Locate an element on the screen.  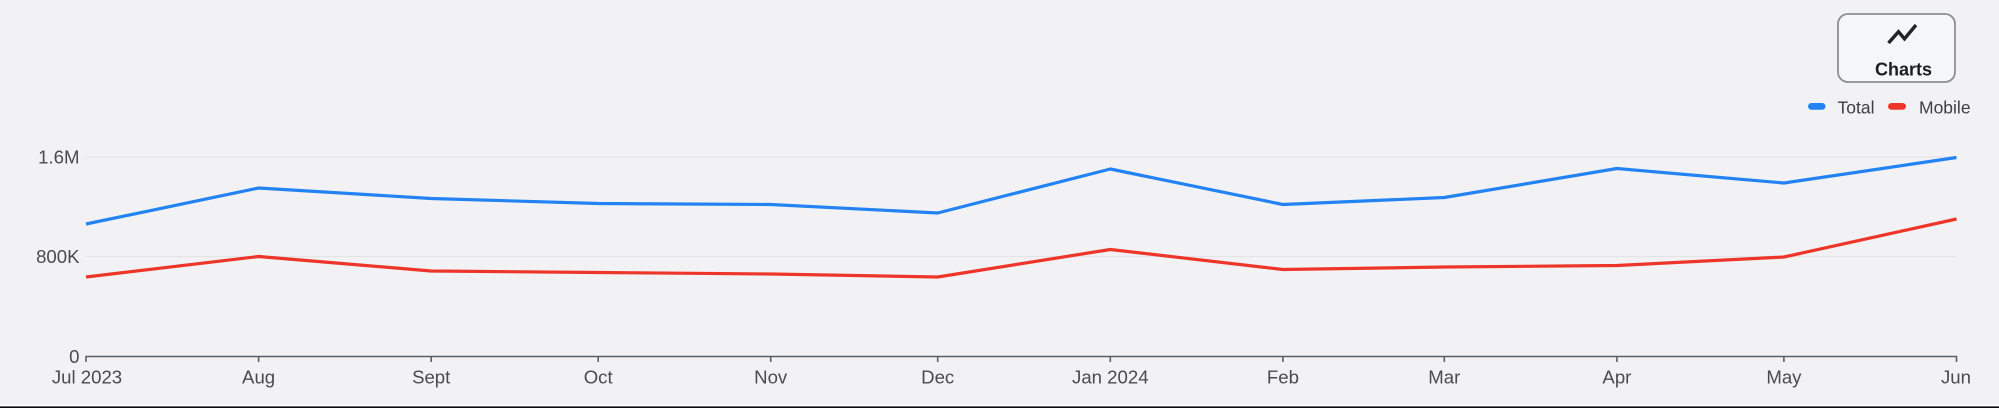
svg-text: Jan 2024 is located at coordinates (1110, 377).